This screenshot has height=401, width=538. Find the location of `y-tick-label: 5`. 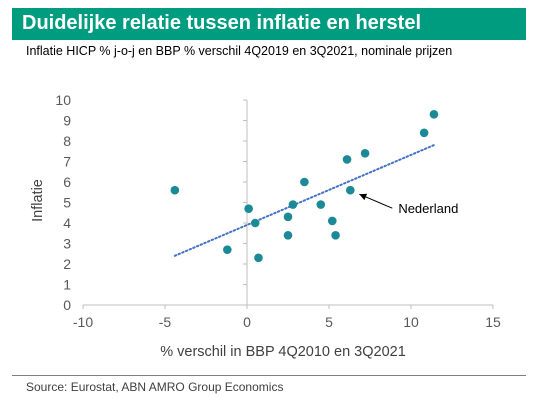

y-tick-label: 5 is located at coordinates (67, 203).